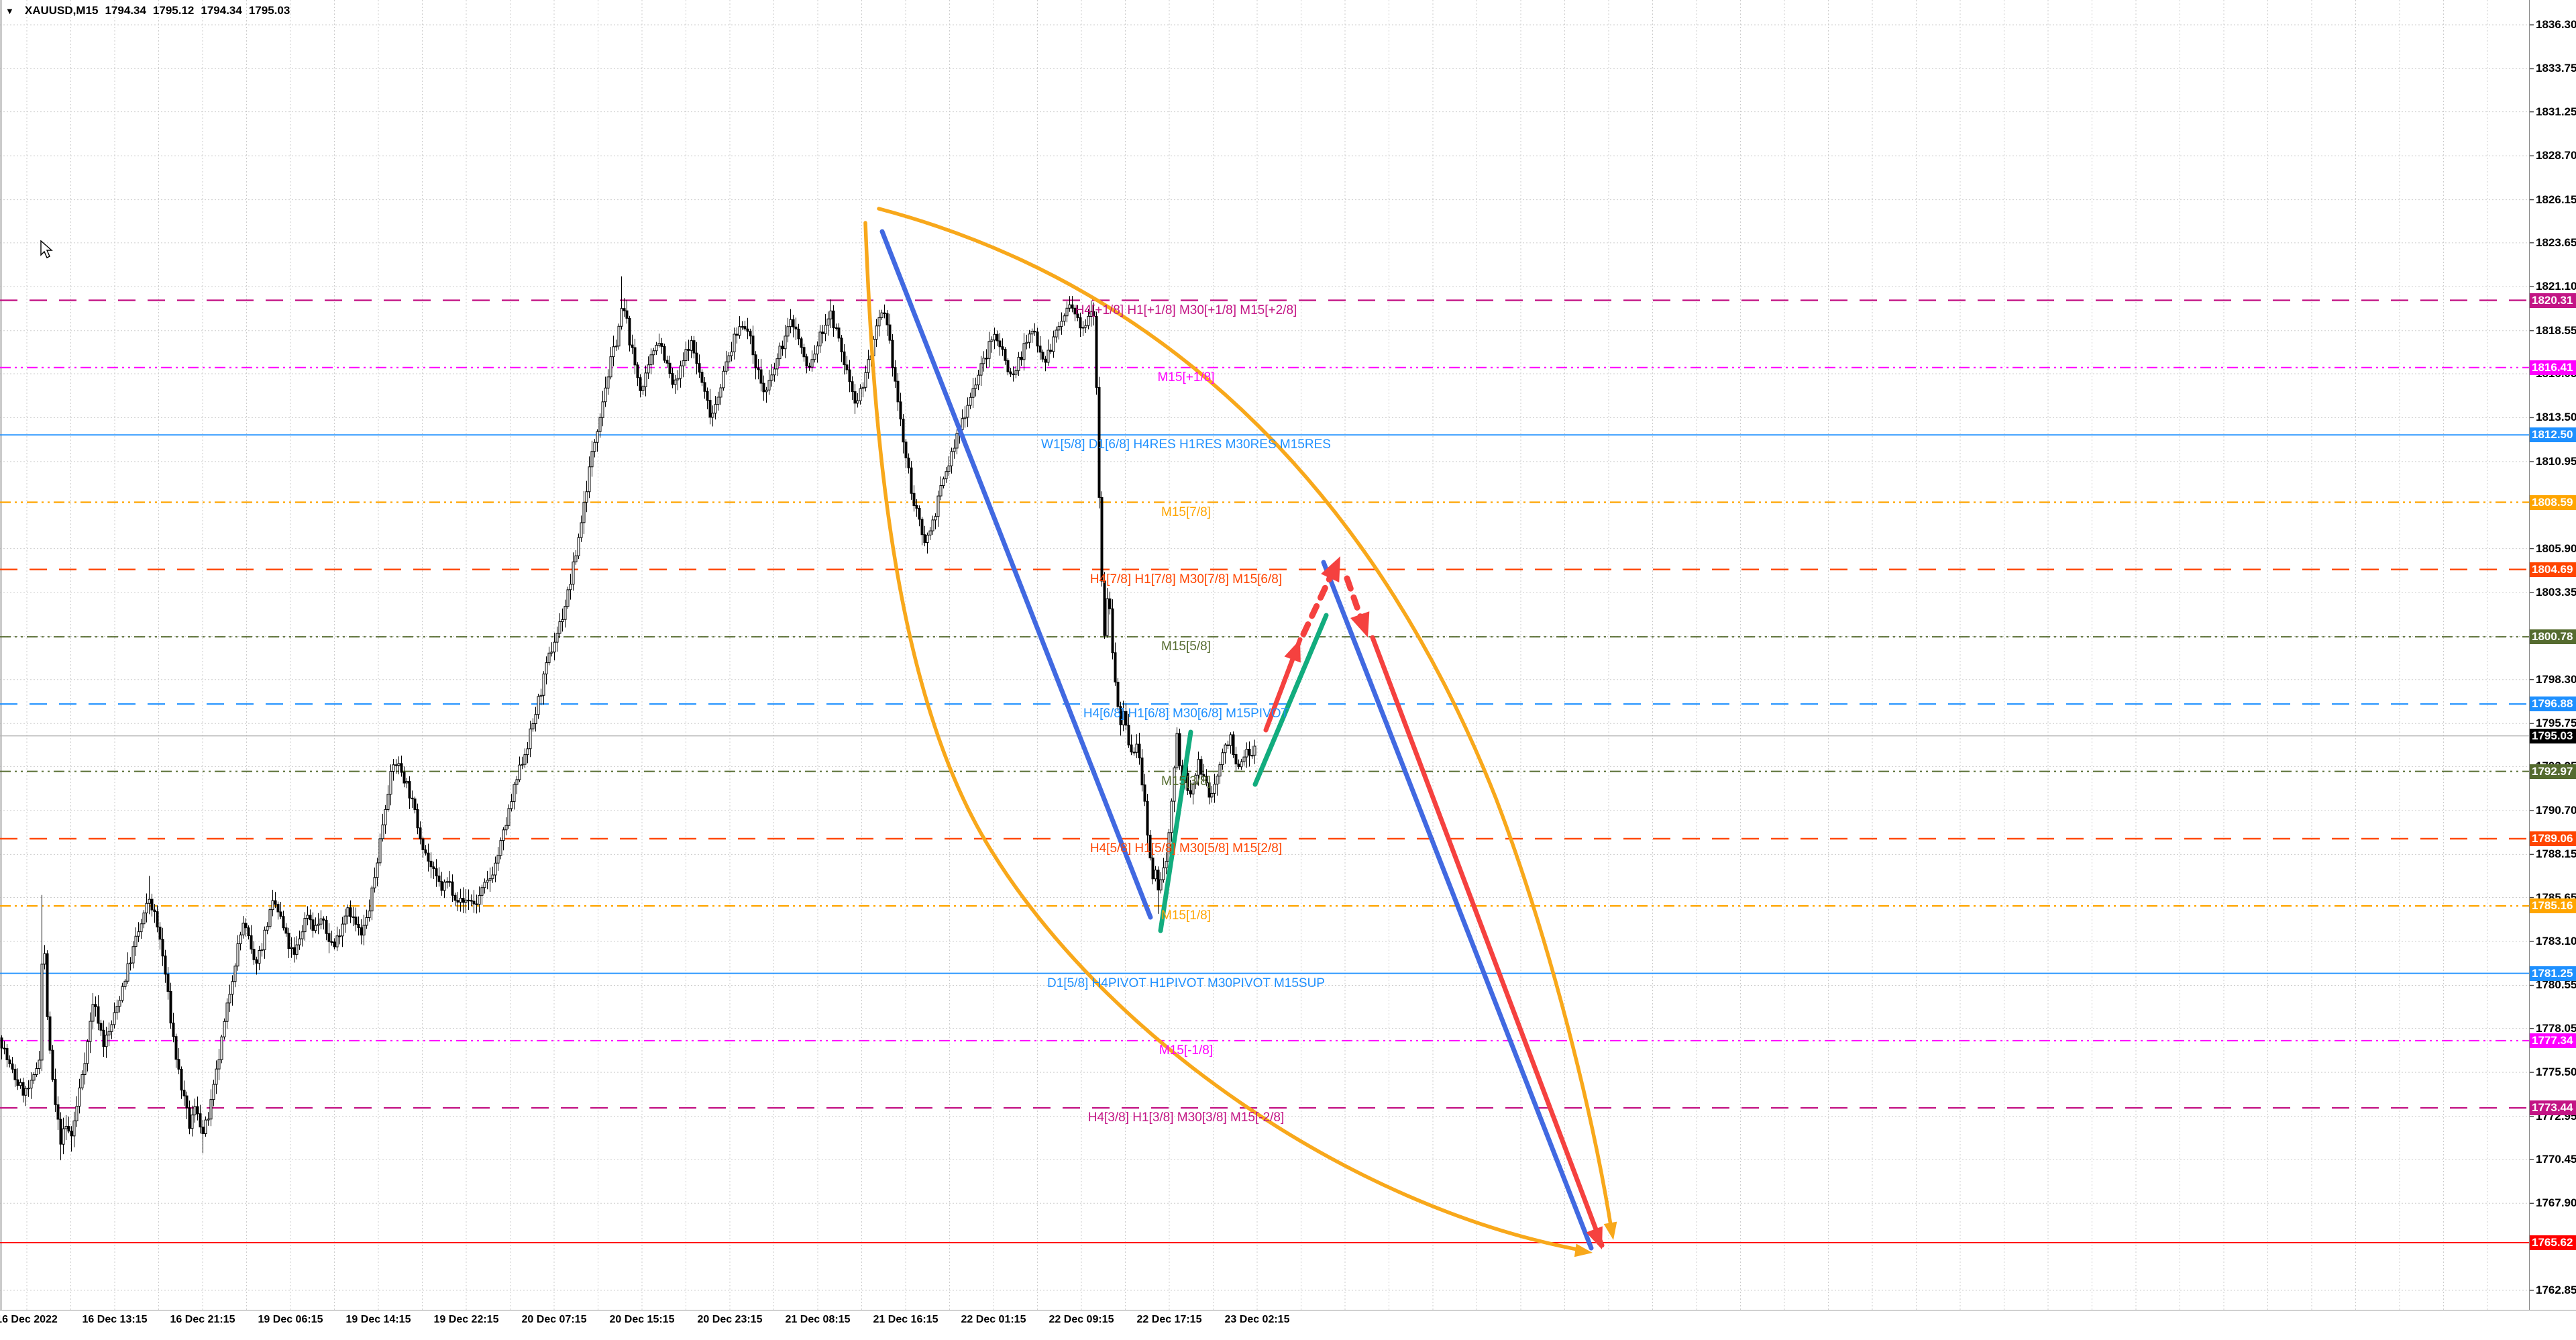 The height and width of the screenshot is (1340, 2576). What do you see at coordinates (2553, 300) in the screenshot?
I see `price-level-badge: 1820.31` at bounding box center [2553, 300].